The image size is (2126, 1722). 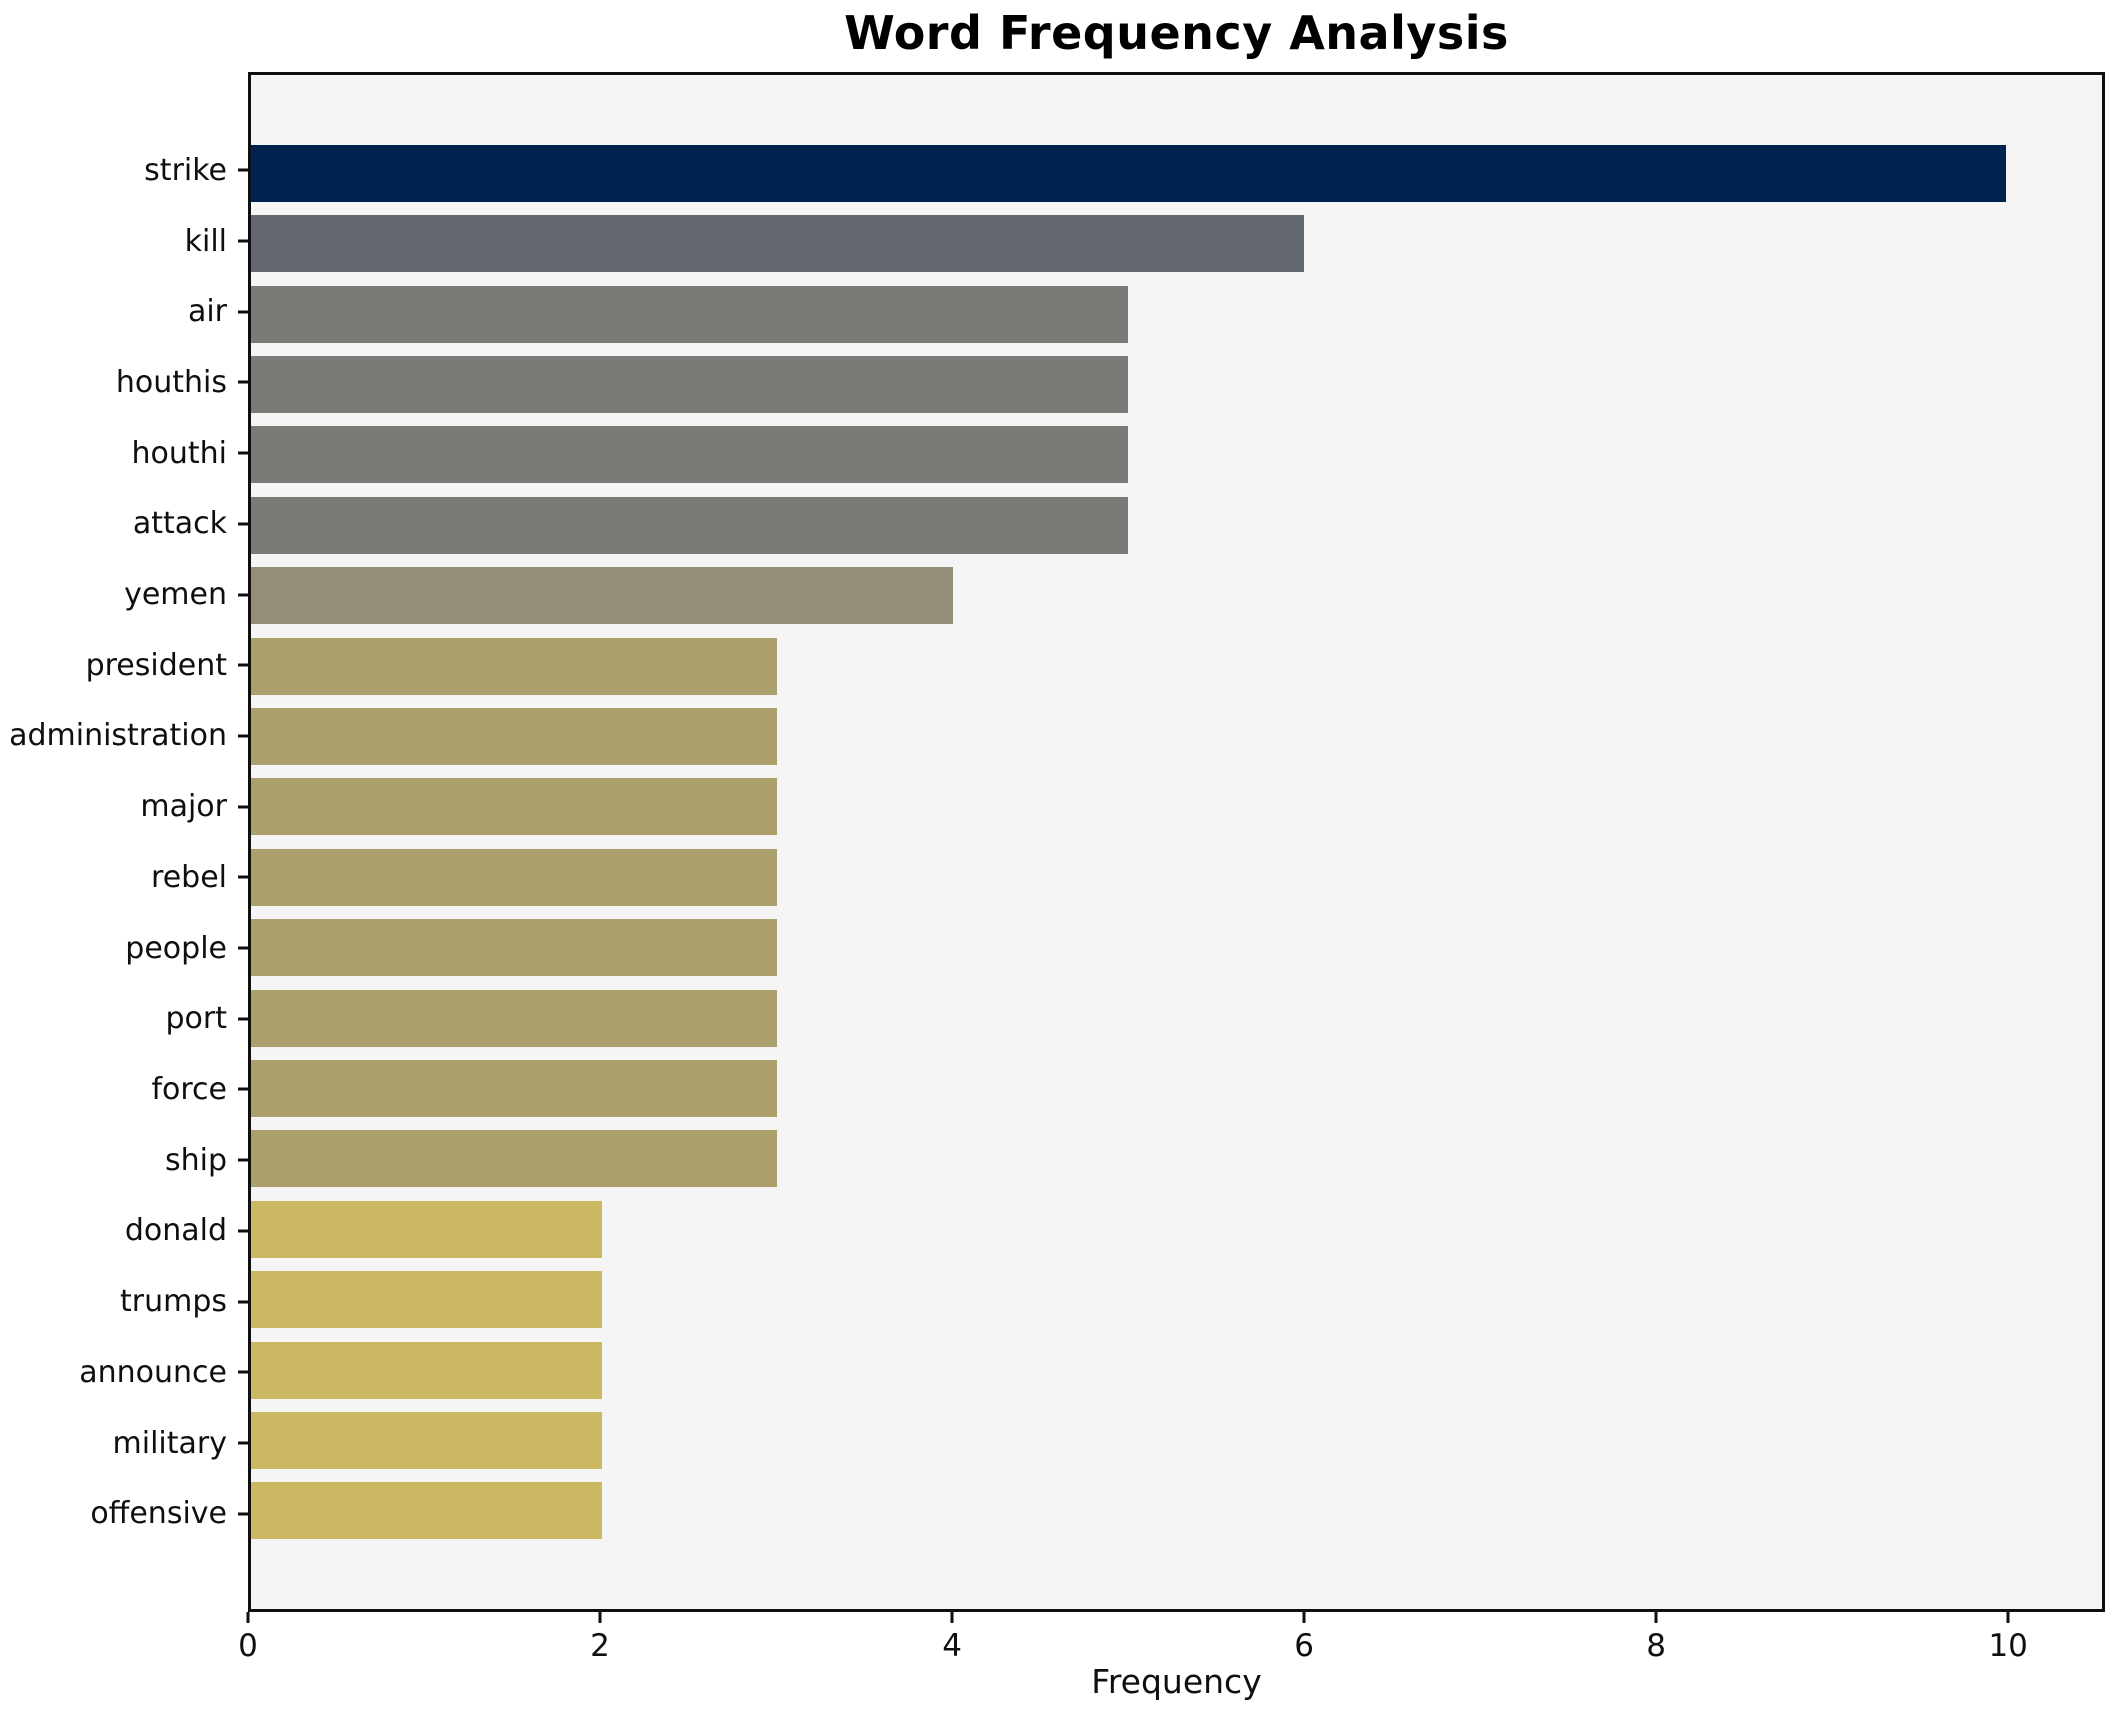 What do you see at coordinates (1176, 525) in the screenshot?
I see `bar-row-attack` at bounding box center [1176, 525].